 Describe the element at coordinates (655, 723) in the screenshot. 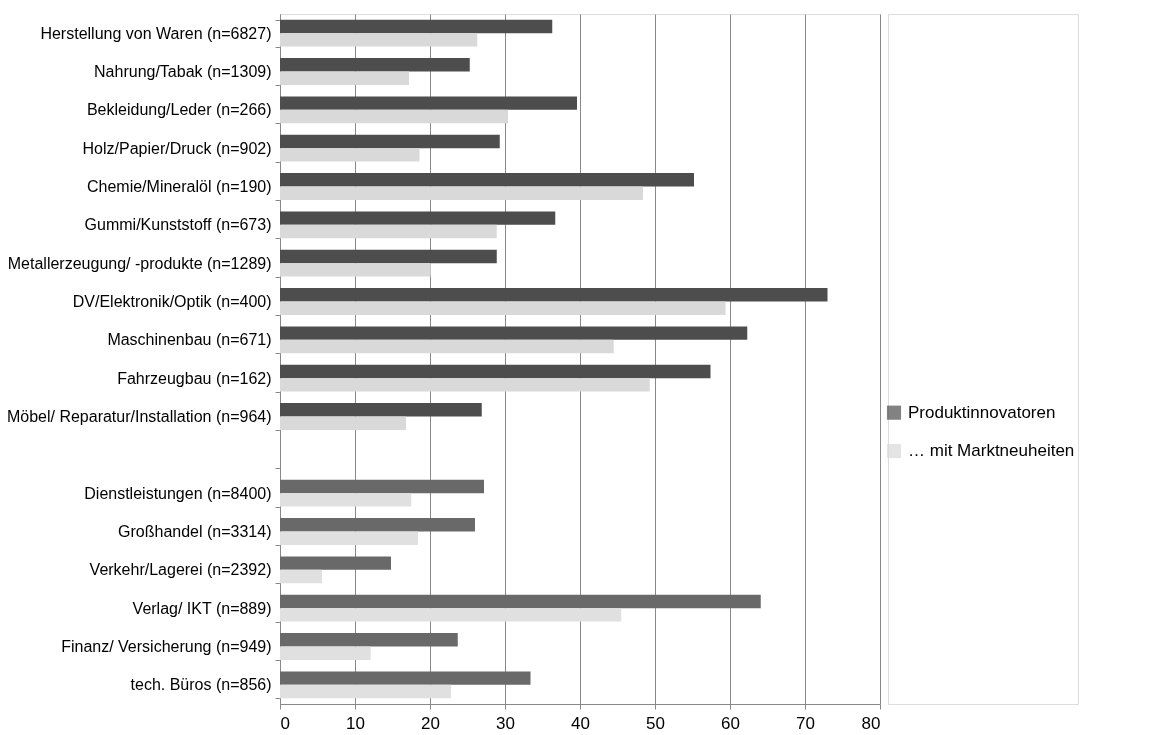

I see `x-tick-label: 50` at that location.